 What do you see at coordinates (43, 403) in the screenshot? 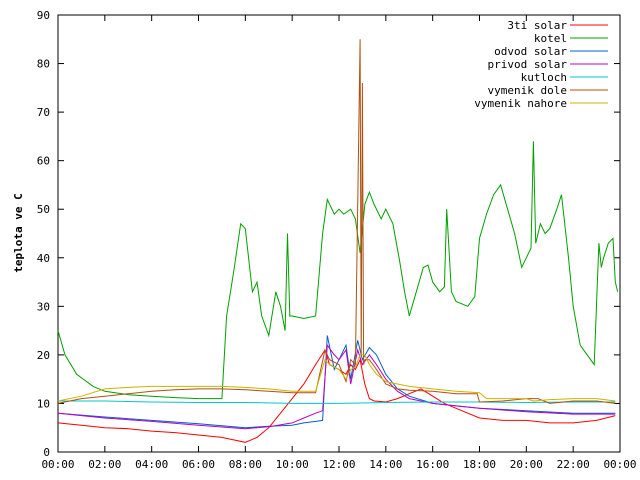
I see `y-tick-label: 10` at bounding box center [43, 403].